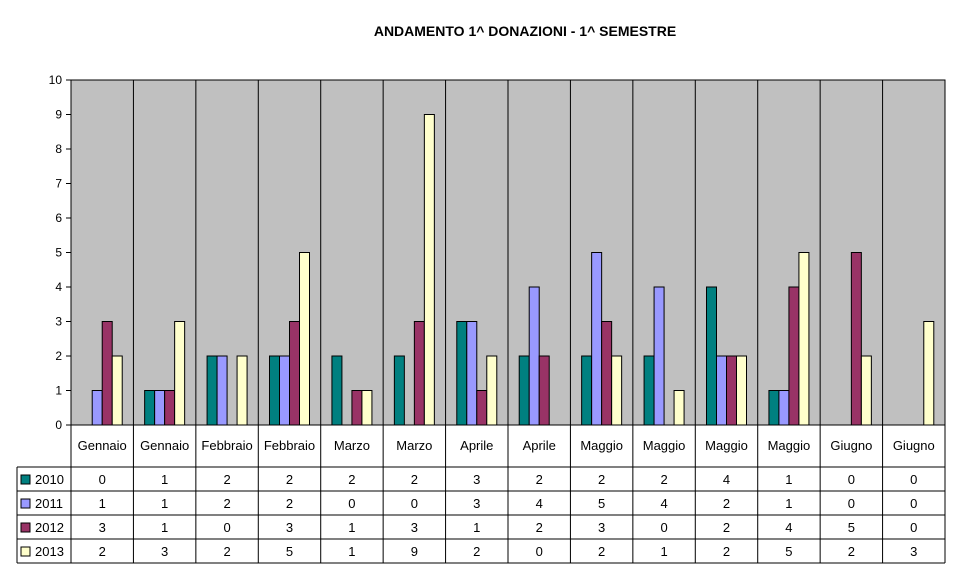 The height and width of the screenshot is (580, 959). I want to click on chart-title: ANDAMENTO 1^ DONAZIONI - 1^ SEMESTRE, so click(525, 31).